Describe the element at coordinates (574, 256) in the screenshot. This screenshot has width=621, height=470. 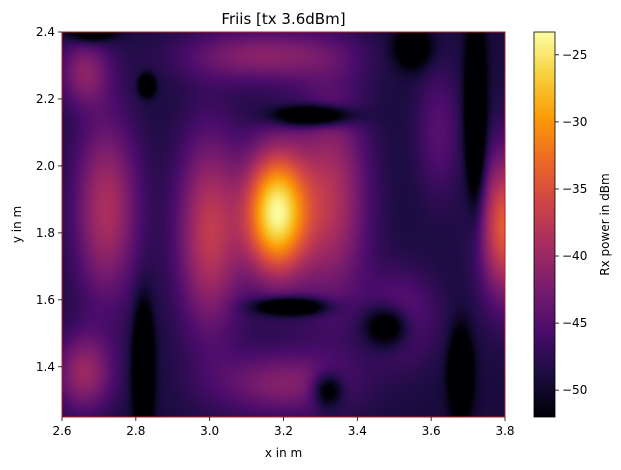
I see `colorbar-tick-label: −40` at that location.